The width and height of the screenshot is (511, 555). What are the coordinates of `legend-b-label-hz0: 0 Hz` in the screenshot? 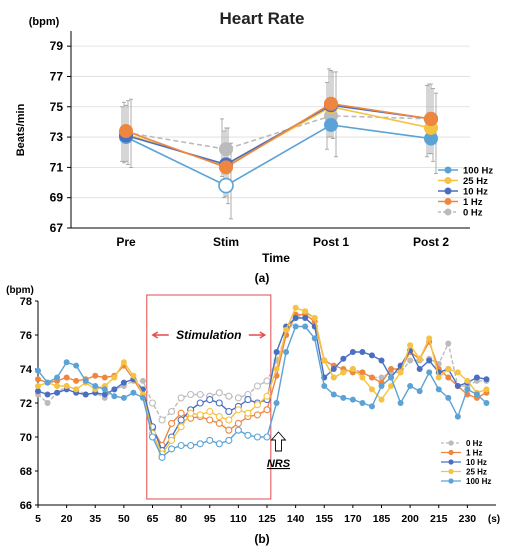 It's located at (474, 443).